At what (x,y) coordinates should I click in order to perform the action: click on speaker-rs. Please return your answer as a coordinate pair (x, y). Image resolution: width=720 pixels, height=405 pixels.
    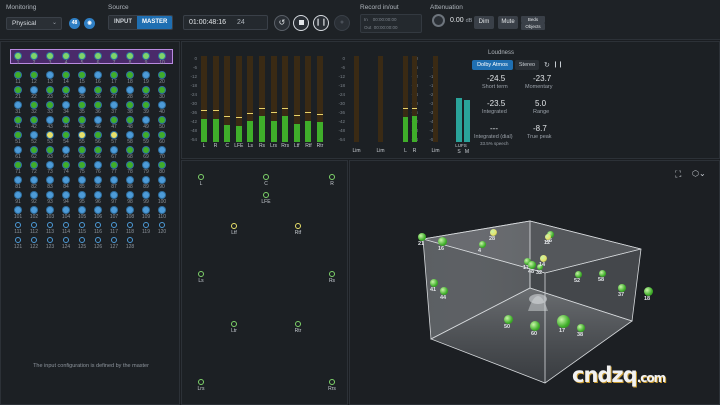
    Looking at the image, I should click on (332, 274).